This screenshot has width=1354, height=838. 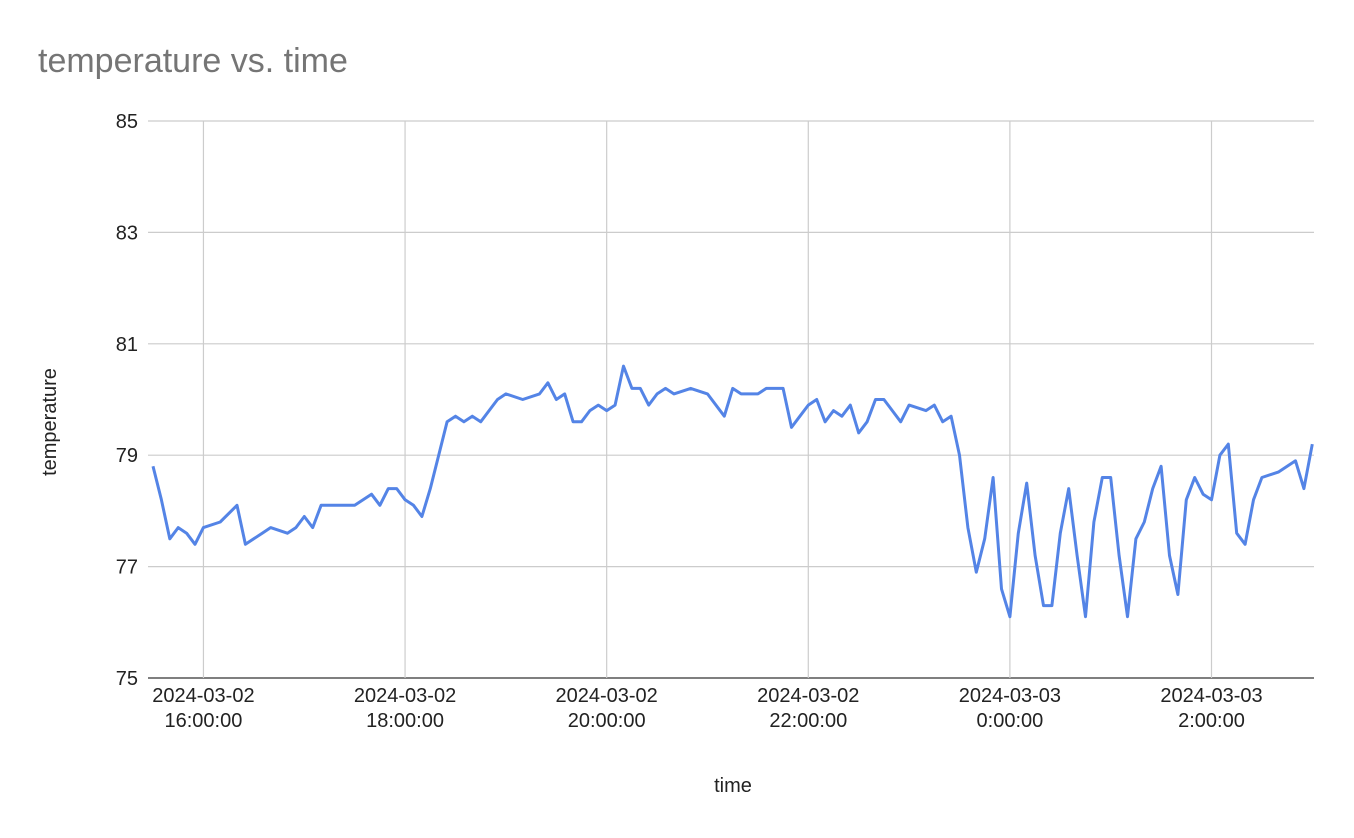 I want to click on y-tick-label: 83, so click(x=127, y=233).